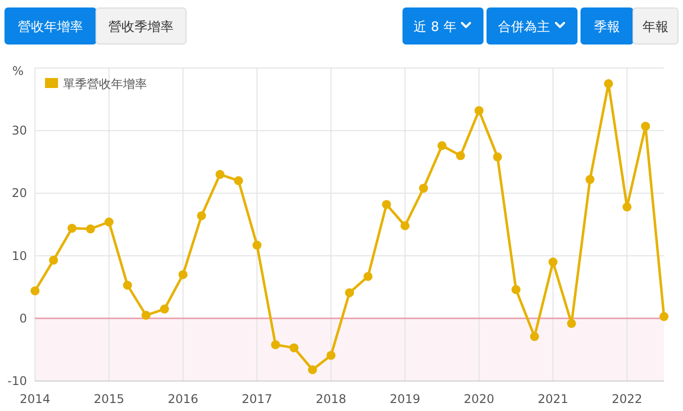 The image size is (683, 411). What do you see at coordinates (183, 399) in the screenshot?
I see `x-tick-label: 2016` at bounding box center [183, 399].